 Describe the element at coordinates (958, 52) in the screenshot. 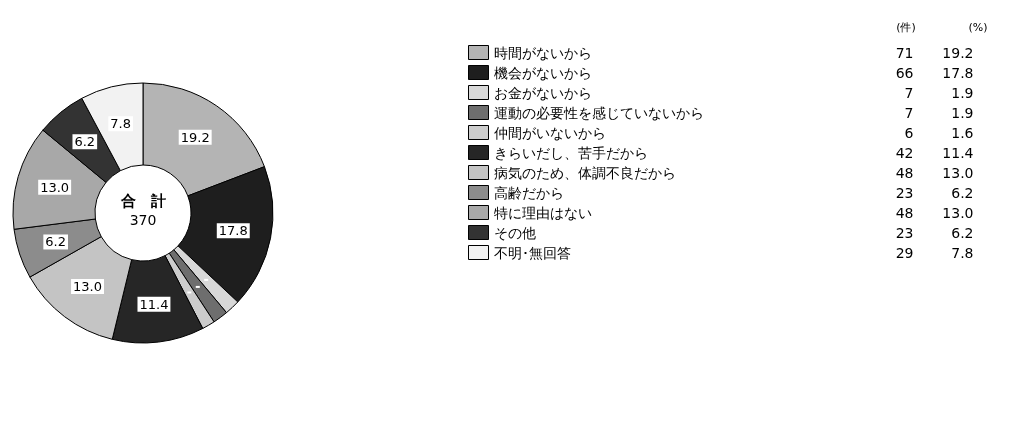

I see `text: 19.2` at that location.